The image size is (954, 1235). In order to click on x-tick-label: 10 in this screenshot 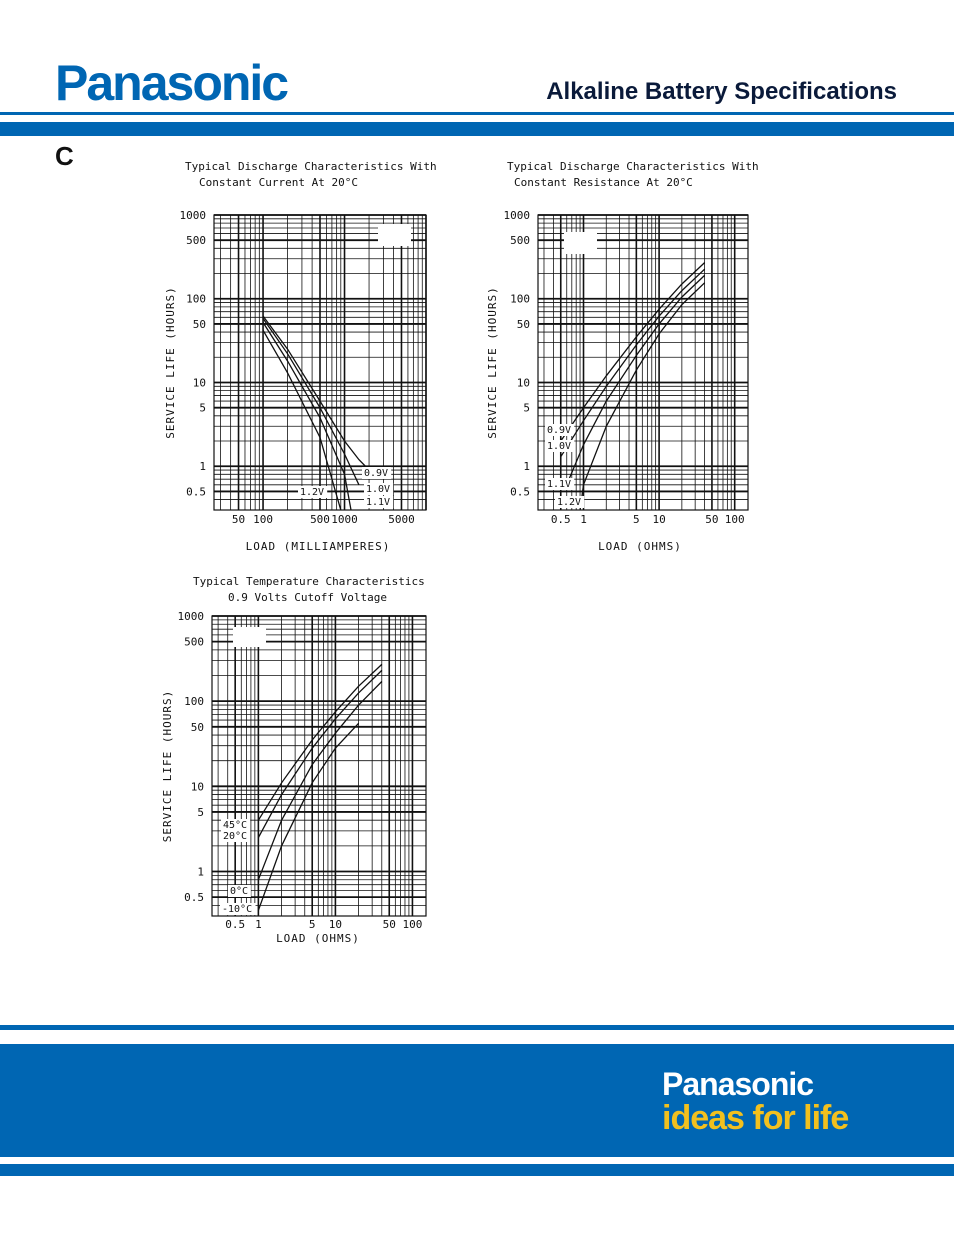, I will do `click(335, 924)`.